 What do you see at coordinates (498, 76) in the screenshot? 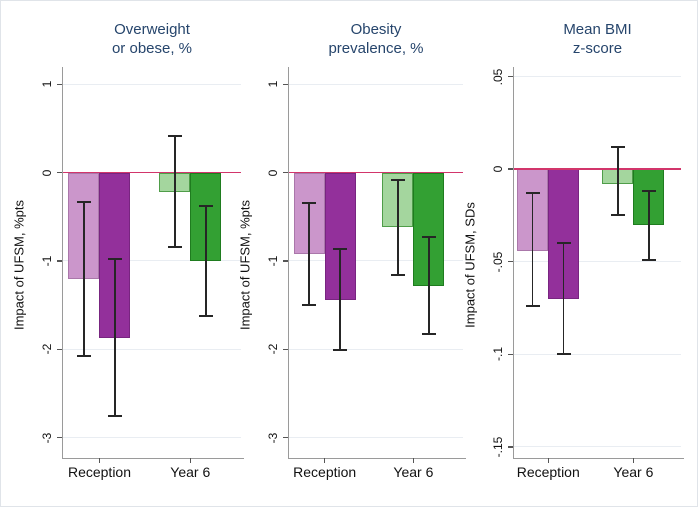
I see `y-tick-label: .05` at bounding box center [498, 76].